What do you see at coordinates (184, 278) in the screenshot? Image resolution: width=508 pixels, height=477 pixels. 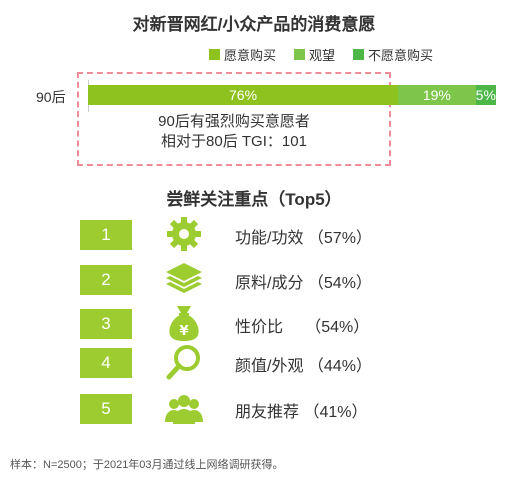 I see `layers-icon` at bounding box center [184, 278].